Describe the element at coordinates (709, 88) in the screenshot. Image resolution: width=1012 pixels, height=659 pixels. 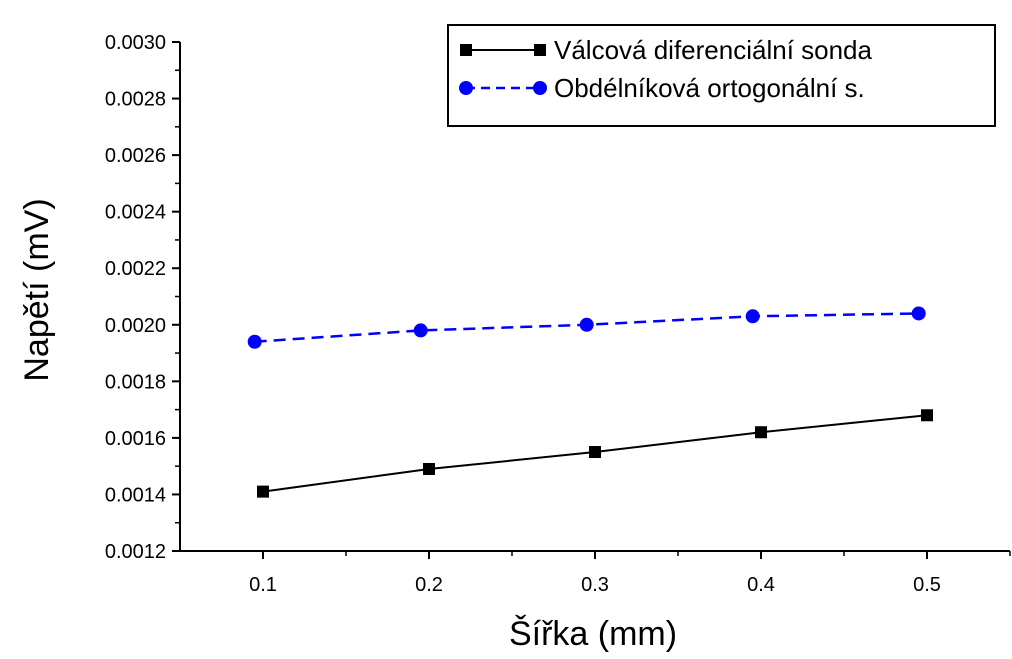
I see `legend-label-2: Obdélníková ortogonální s.` at that location.